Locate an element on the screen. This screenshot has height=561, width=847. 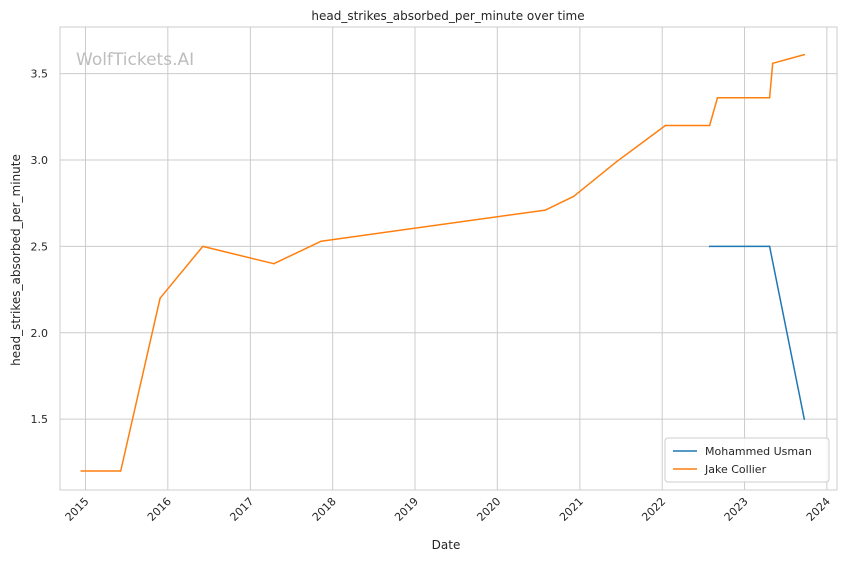
y-tick-label: 2.0 is located at coordinates (40, 333).